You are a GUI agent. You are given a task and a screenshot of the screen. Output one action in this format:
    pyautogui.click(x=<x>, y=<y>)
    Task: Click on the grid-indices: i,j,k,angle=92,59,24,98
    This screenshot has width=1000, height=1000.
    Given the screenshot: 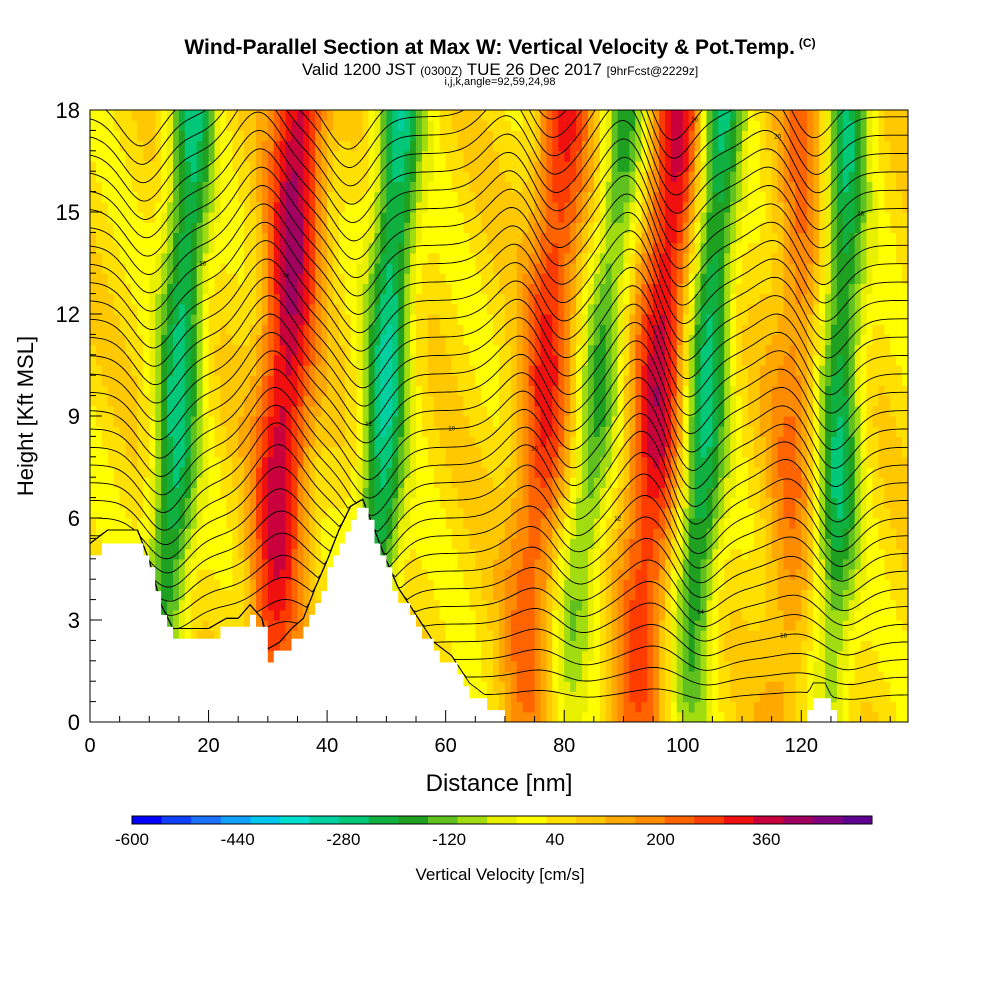 What is the action you would take?
    pyautogui.click(x=500, y=82)
    